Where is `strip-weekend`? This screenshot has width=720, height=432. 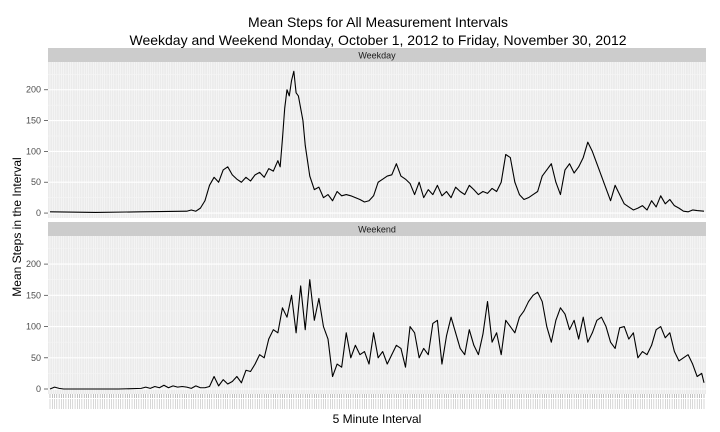 strip-weekend is located at coordinates (377, 229).